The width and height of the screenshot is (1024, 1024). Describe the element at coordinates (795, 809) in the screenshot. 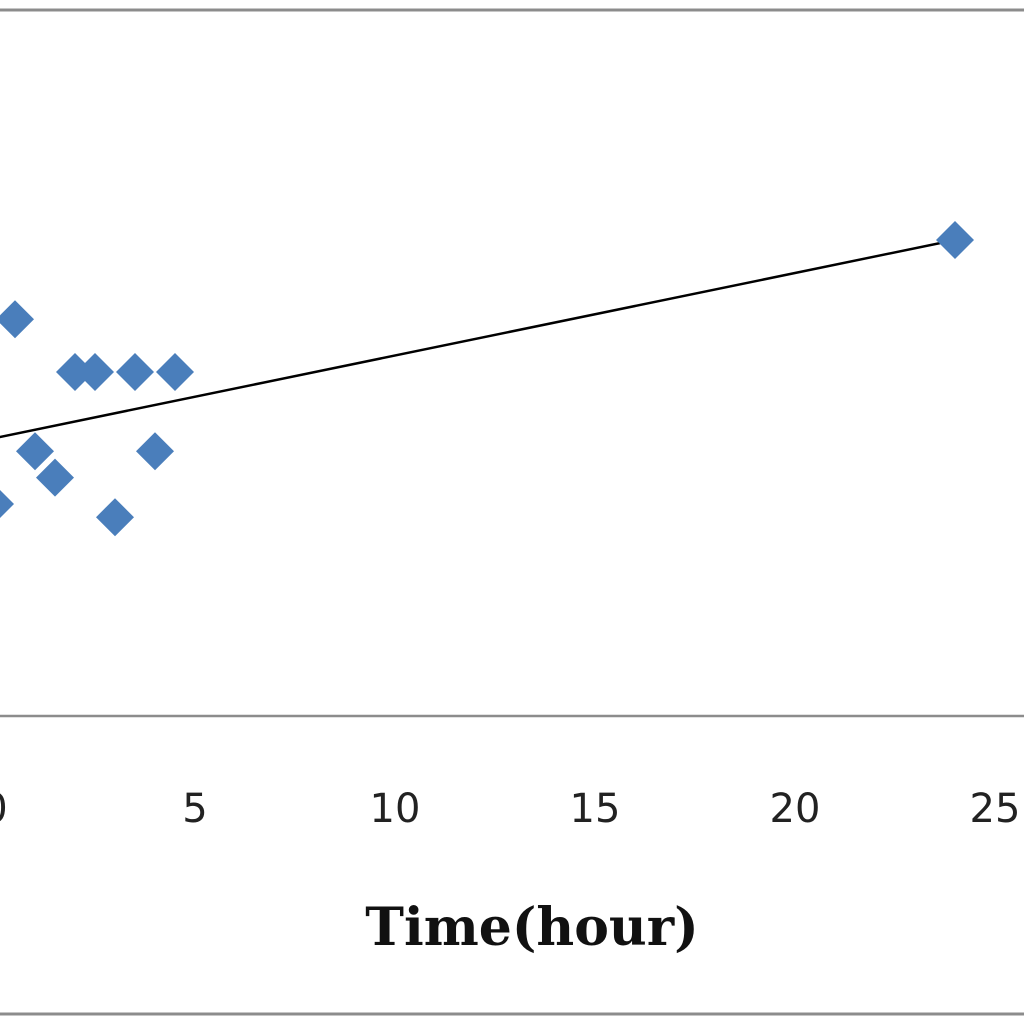

I see `x-tick-label: 20` at that location.